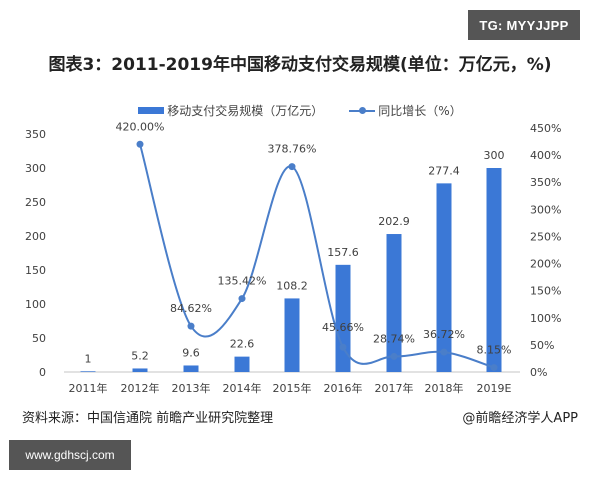 The image size is (600, 480). Describe the element at coordinates (545, 209) in the screenshot. I see `right-tick-label: 300%` at that location.